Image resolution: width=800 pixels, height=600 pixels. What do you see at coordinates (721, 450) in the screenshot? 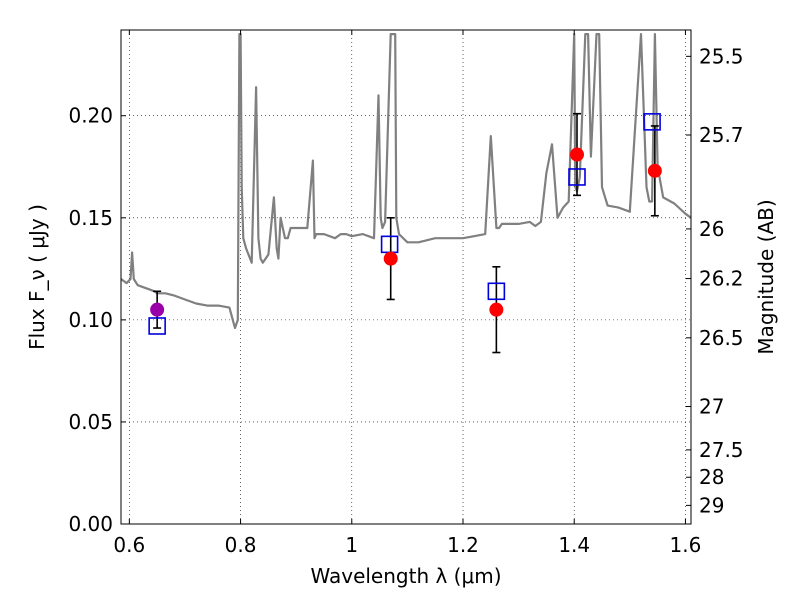
I see `y2-tick-label: 27.5` at bounding box center [721, 450].